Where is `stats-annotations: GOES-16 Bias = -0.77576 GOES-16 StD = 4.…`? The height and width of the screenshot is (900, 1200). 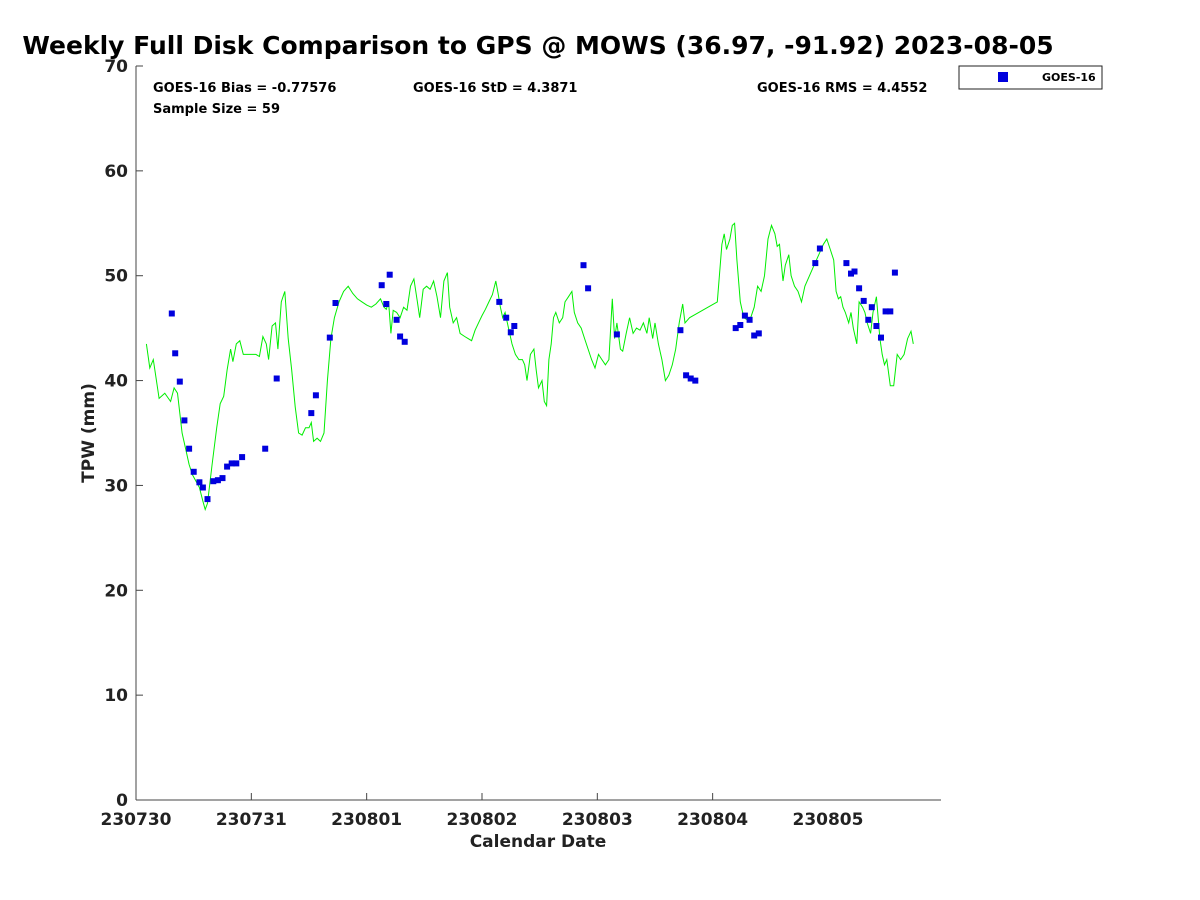 stats-annotations: GOES-16 Bias = -0.77576 GOES-16 StD = 4.… is located at coordinates (540, 99).